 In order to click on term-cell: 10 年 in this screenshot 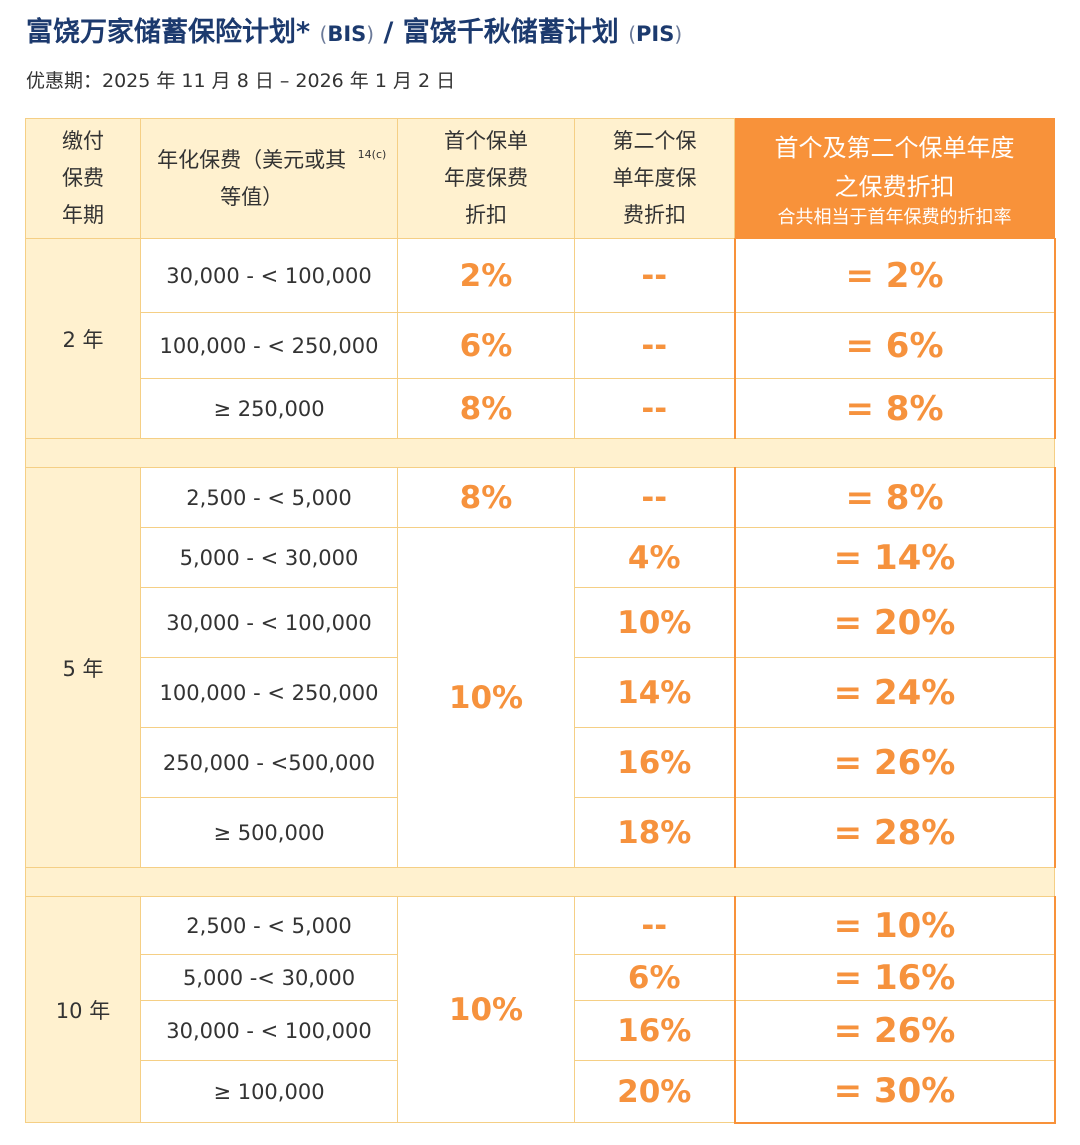, I will do `click(83, 1009)`.